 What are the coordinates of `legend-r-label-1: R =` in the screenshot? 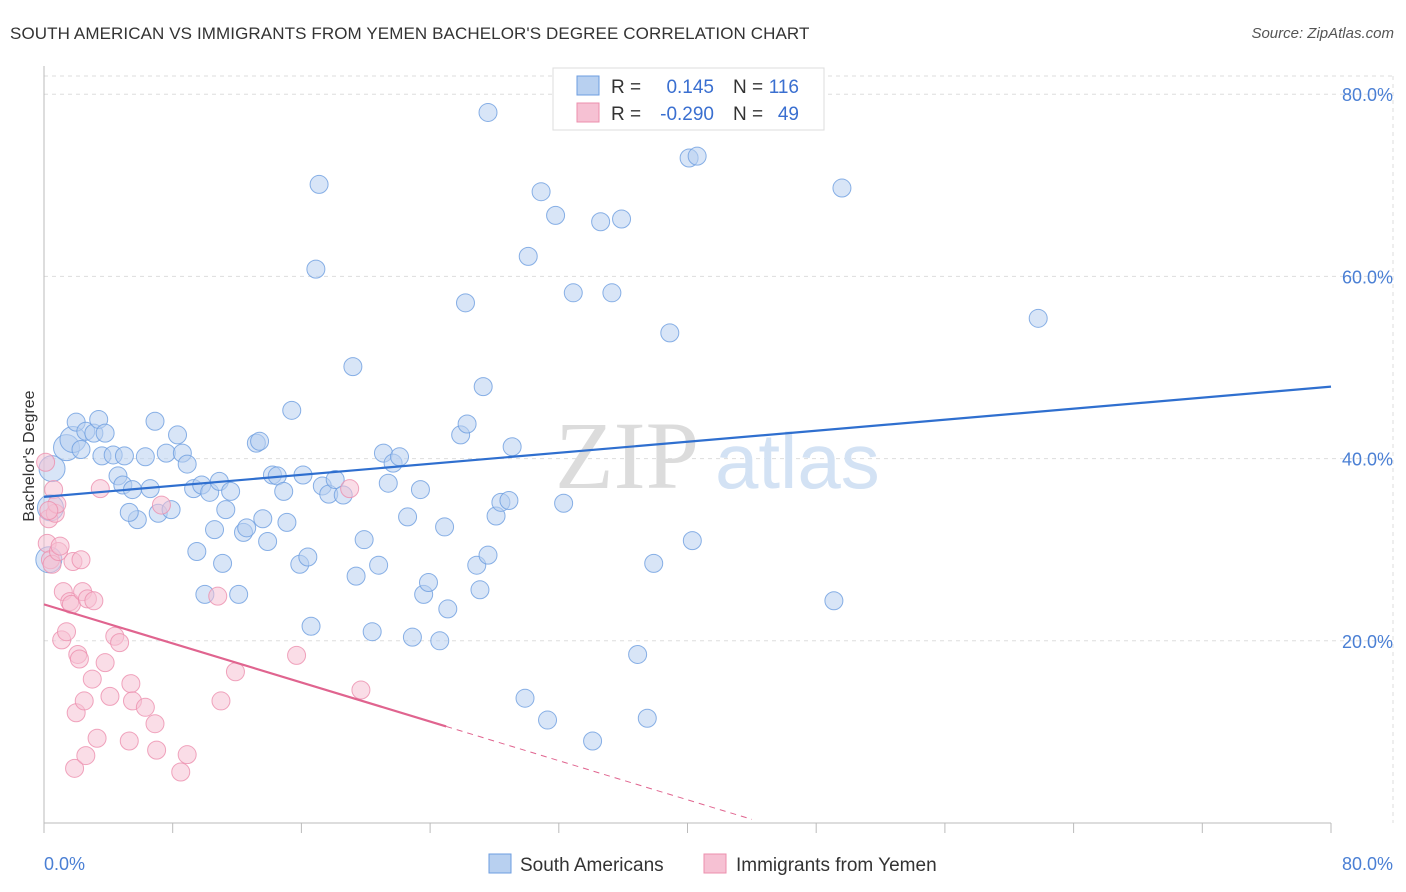 It's located at (626, 87).